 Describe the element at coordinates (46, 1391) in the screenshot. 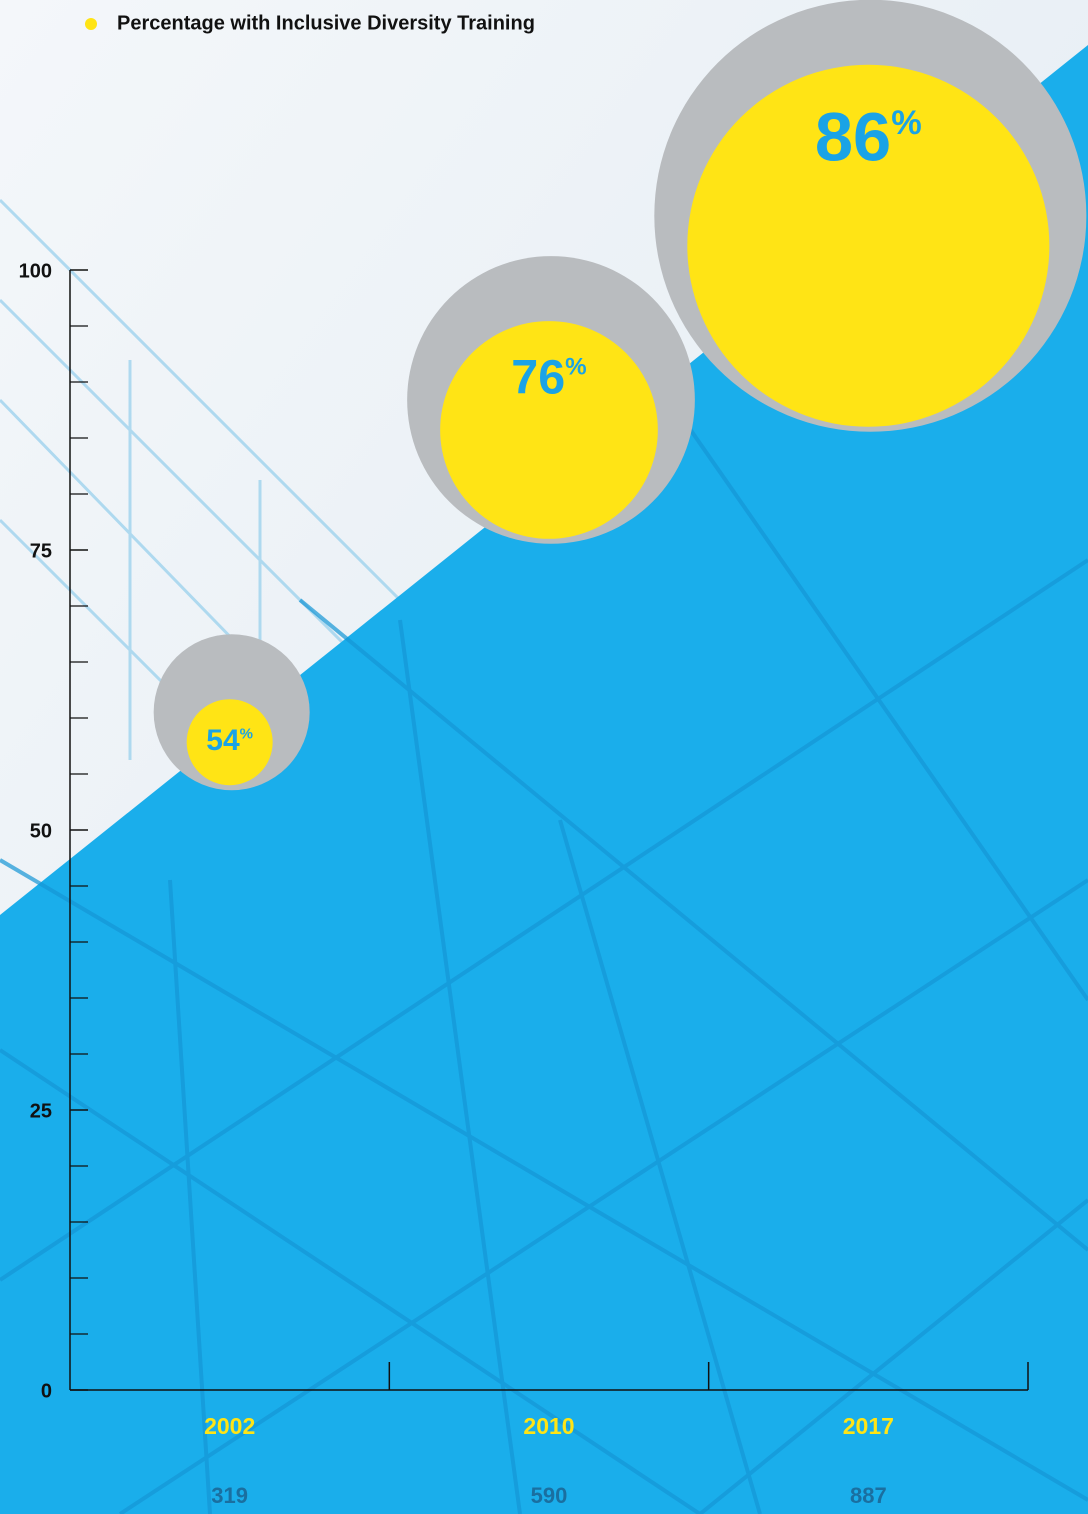

I see `y-tick-label: 0` at that location.